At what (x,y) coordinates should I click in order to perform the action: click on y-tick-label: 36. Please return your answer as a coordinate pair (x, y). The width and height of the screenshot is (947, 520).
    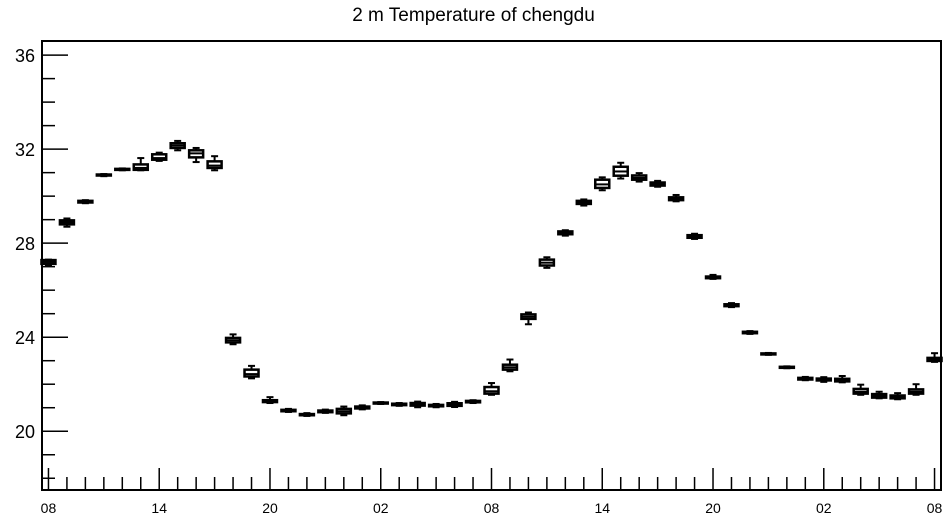
    Looking at the image, I should click on (25, 56).